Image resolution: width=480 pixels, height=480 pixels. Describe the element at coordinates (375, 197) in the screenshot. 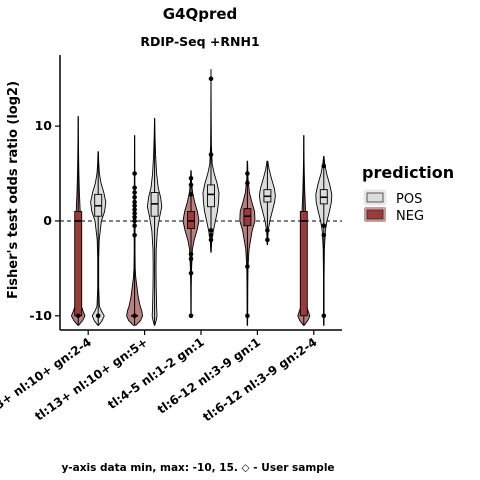

I see `legend-swatch-pos` at that location.